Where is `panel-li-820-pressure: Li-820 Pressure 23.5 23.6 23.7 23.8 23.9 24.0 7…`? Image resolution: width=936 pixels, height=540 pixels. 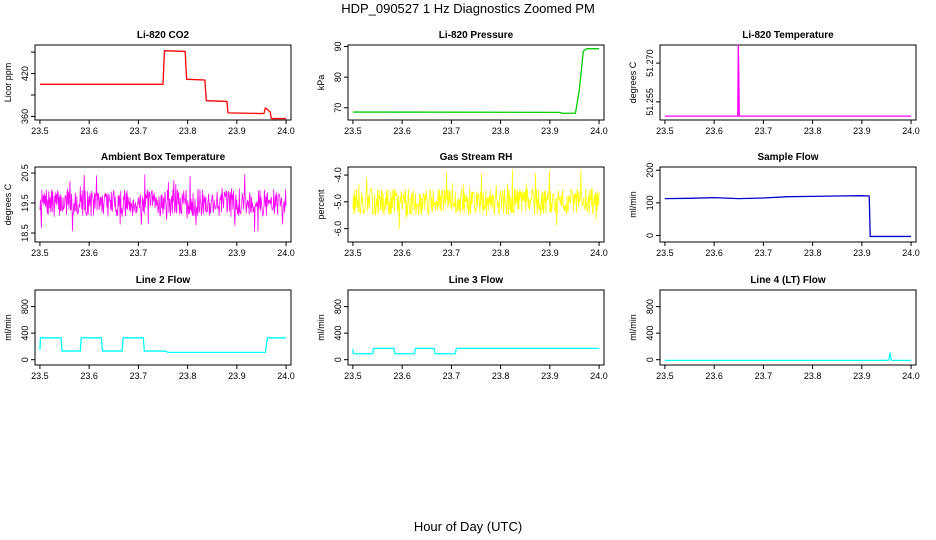
panel-li-820-pressure: Li-820 Pressure 23.5 23.6 23.7 23.8 23.9 24.0 7… is located at coordinates (462, 83).